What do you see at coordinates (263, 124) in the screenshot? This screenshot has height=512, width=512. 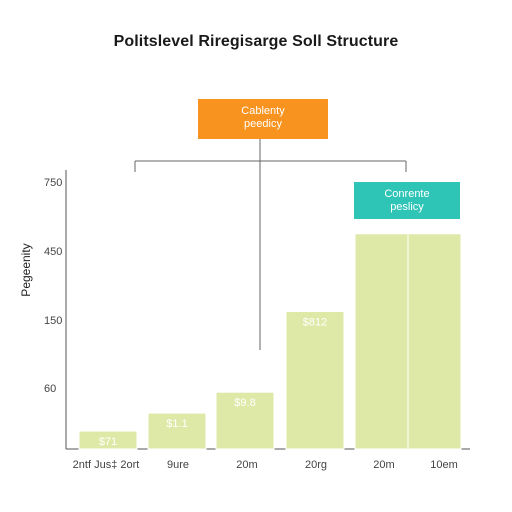 I see `annotation-text: peedicy` at bounding box center [263, 124].